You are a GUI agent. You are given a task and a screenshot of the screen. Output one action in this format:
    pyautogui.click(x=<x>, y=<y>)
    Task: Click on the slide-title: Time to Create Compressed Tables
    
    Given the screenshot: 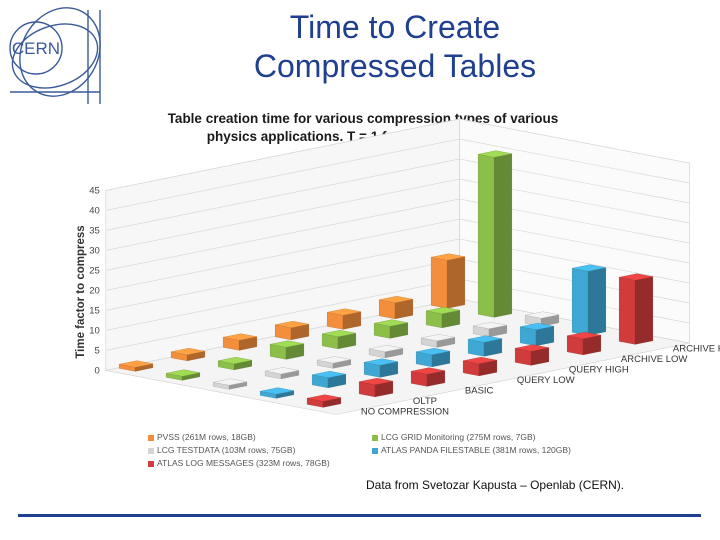 What is the action you would take?
    pyautogui.click(x=395, y=47)
    